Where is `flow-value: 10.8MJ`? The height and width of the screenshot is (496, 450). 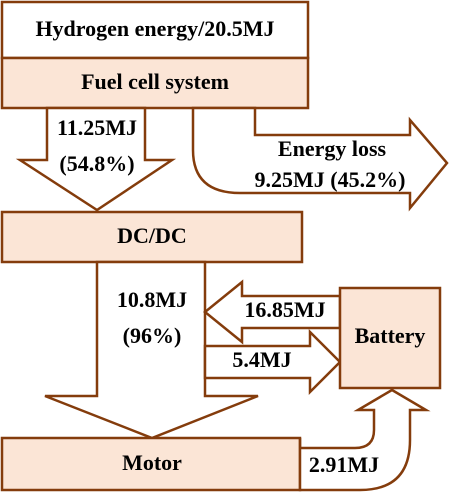 flow-value: 10.8MJ is located at coordinates (152, 299).